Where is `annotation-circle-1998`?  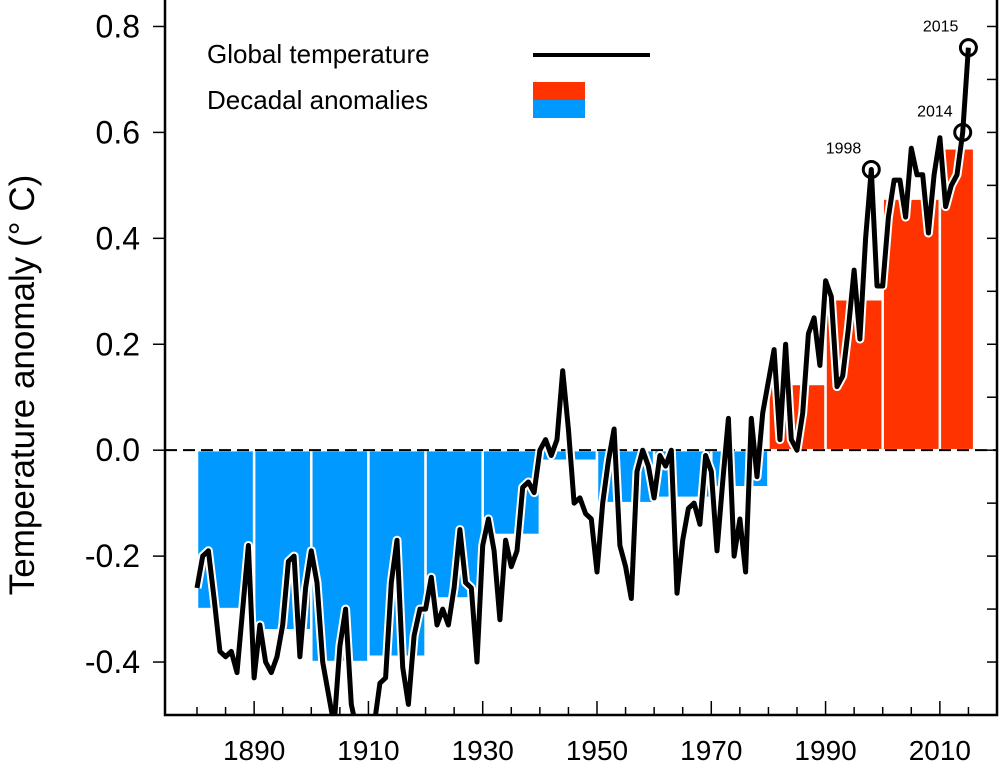
annotation-circle-1998 is located at coordinates (871, 169).